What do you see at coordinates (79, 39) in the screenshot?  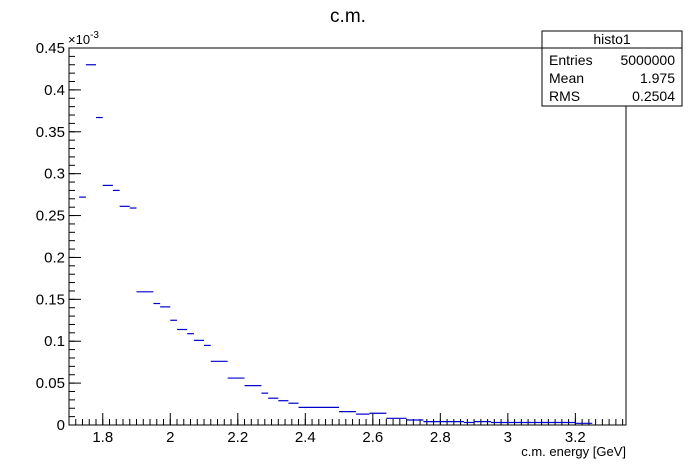 I see `y-exponent-base: ×10` at bounding box center [79, 39].